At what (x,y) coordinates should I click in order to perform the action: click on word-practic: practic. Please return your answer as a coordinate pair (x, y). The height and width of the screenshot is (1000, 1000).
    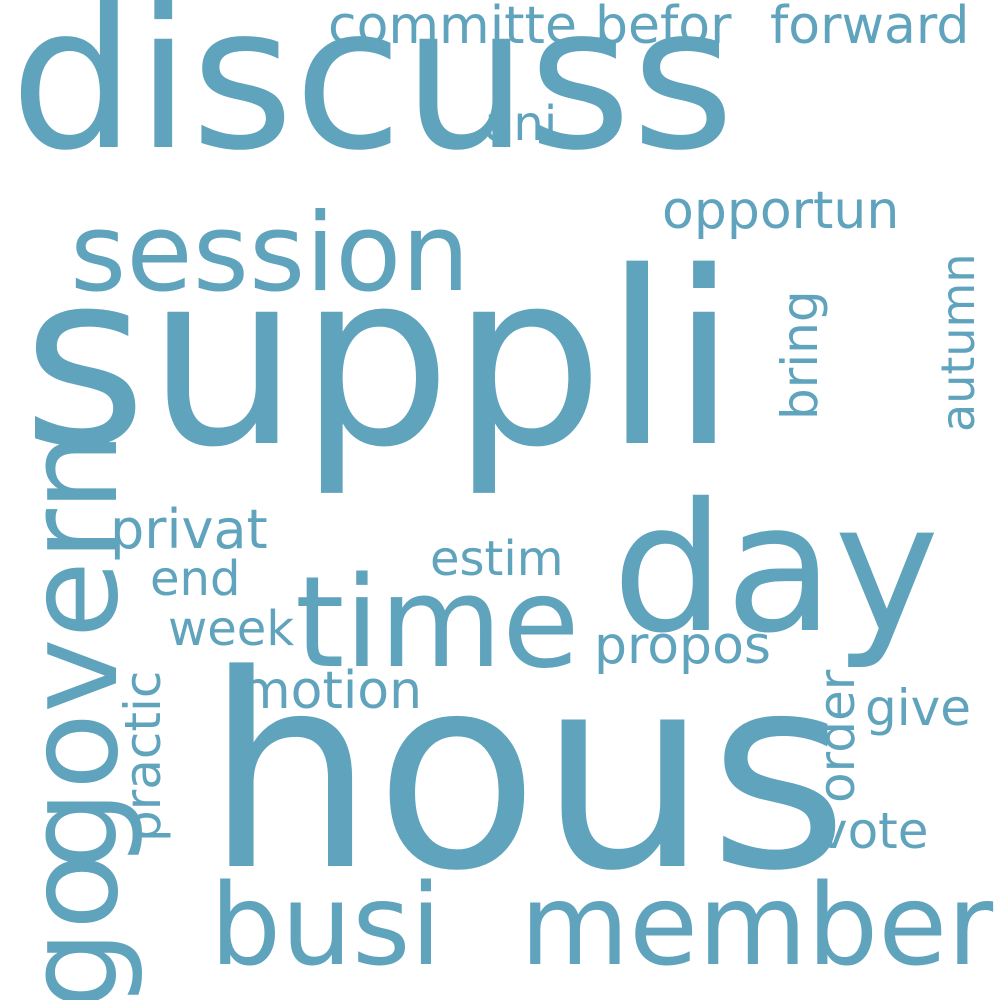
    Looking at the image, I should click on (143, 756).